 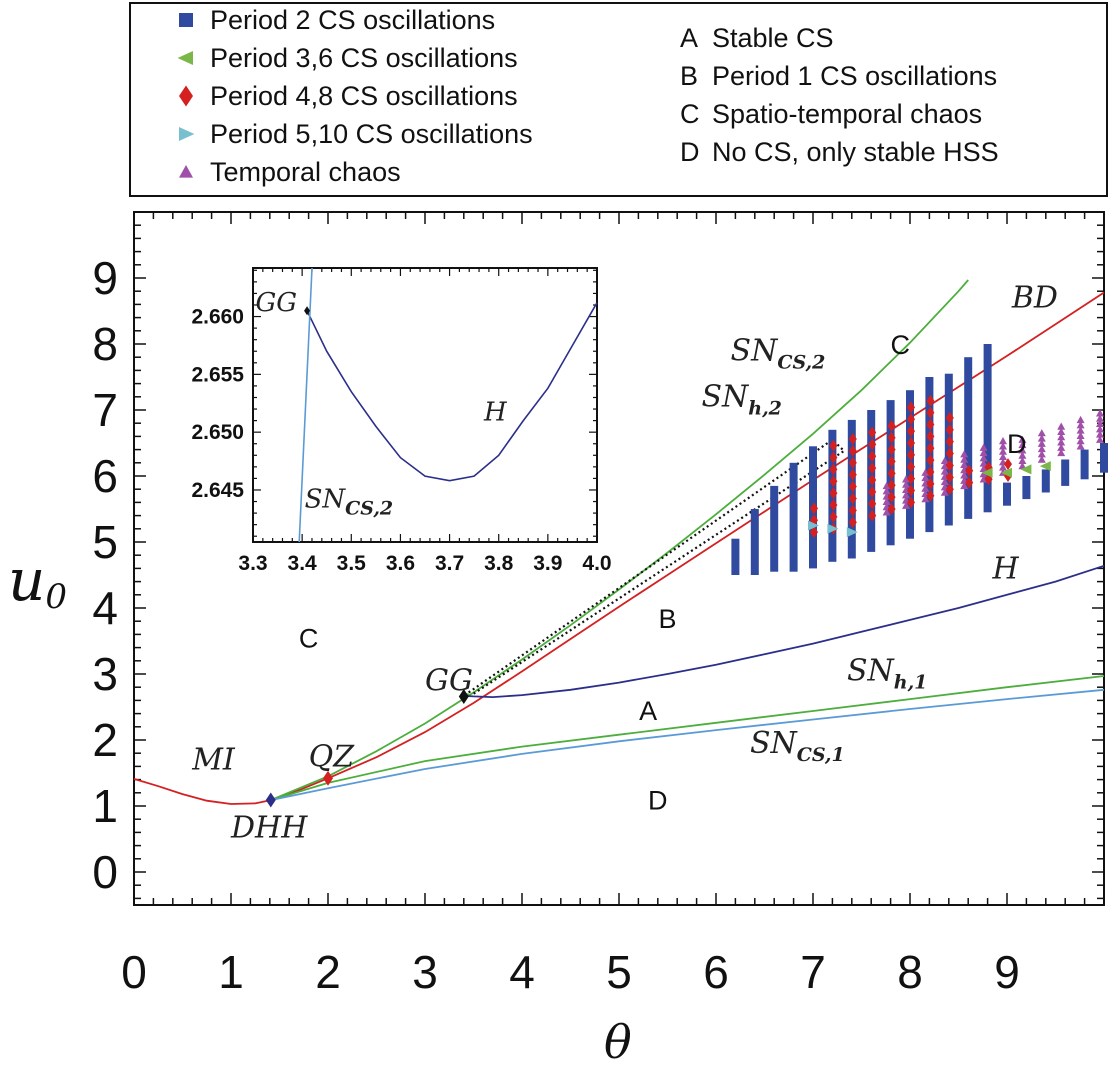 What do you see at coordinates (270, 800) in the screenshot?
I see `point-dhh` at bounding box center [270, 800].